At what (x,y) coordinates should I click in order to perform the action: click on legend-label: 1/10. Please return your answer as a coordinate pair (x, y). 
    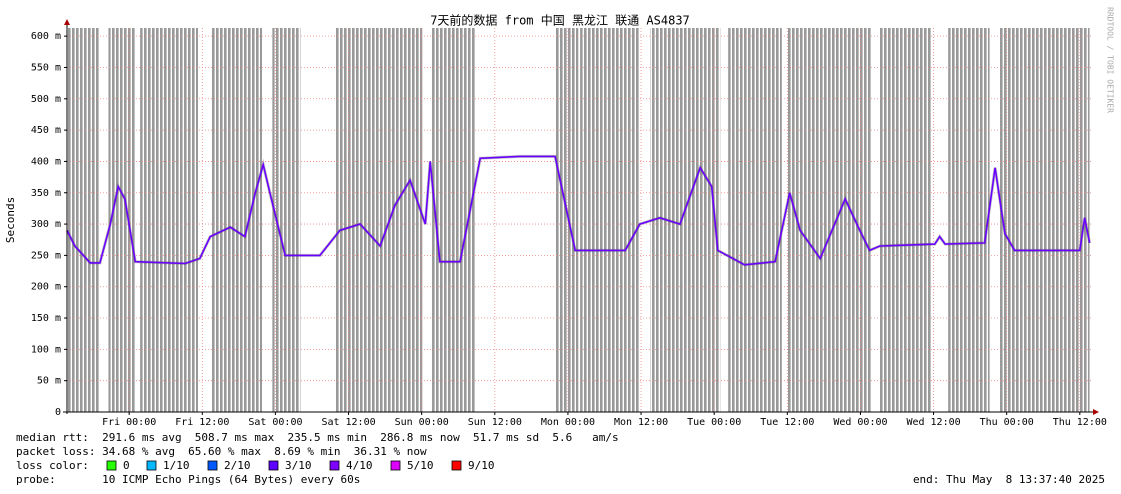
    Looking at the image, I should click on (176, 465).